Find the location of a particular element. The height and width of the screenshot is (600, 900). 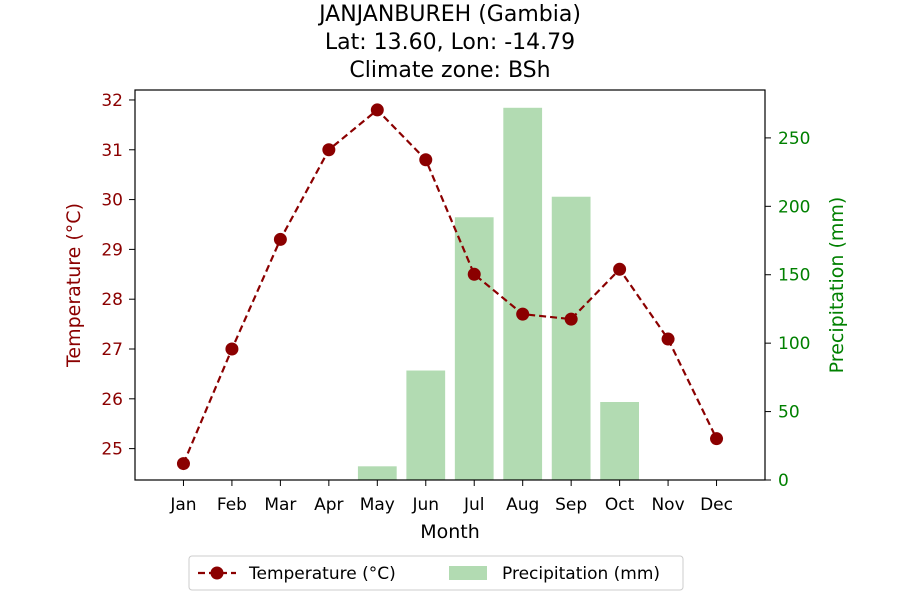

temperature-point-sep is located at coordinates (571, 319).